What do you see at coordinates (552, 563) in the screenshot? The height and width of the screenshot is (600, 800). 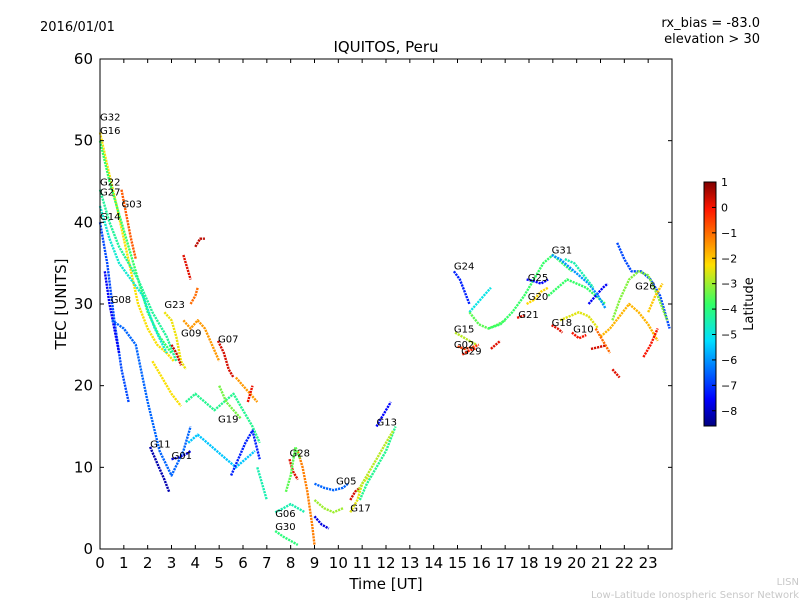 I see `x-tick-label: 19` at bounding box center [552, 563].